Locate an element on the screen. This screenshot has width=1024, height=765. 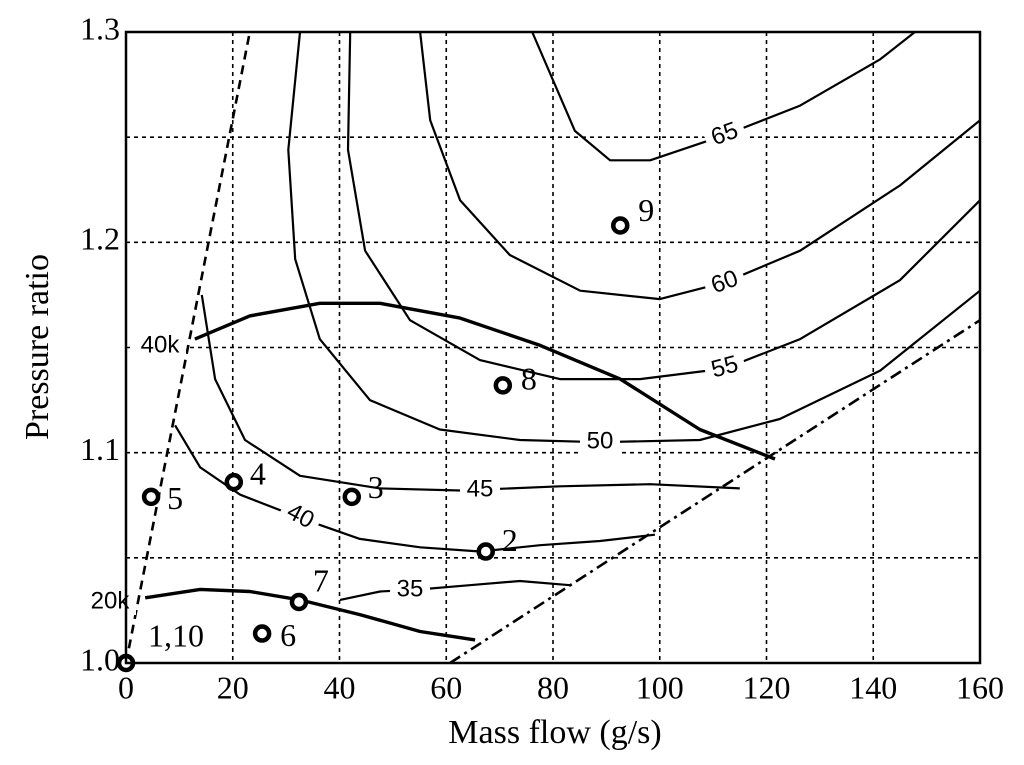
y-tick-label: 1.2 is located at coordinates (100, 239).